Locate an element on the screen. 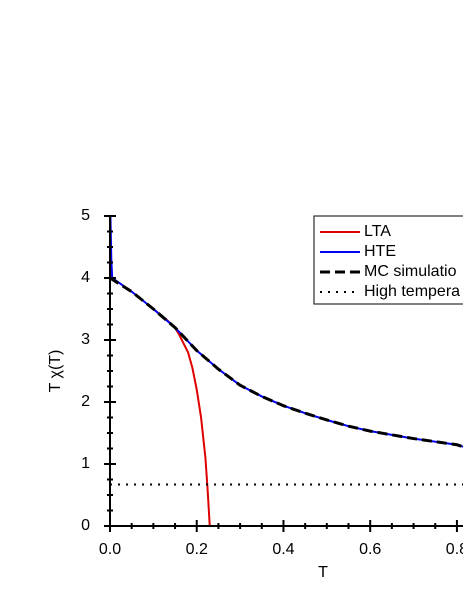 Image resolution: width=463 pixels, height=604 pixels. legend-box is located at coordinates (388, 260).